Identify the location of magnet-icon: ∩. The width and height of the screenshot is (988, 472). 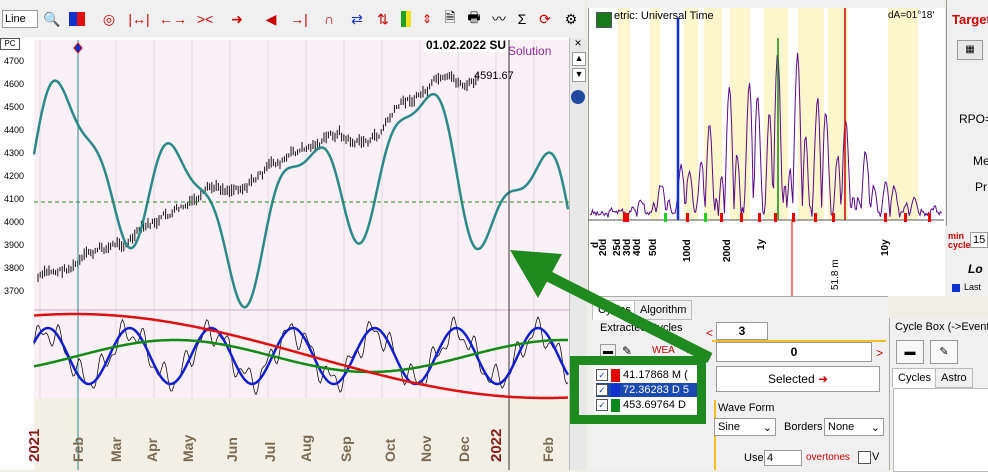
(329, 19).